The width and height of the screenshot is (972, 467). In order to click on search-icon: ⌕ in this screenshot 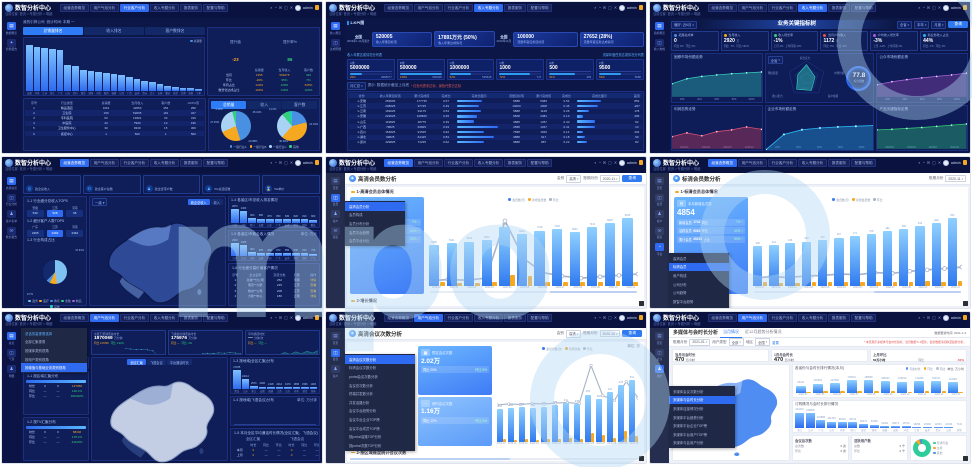, I will do `click(595, 162)`.